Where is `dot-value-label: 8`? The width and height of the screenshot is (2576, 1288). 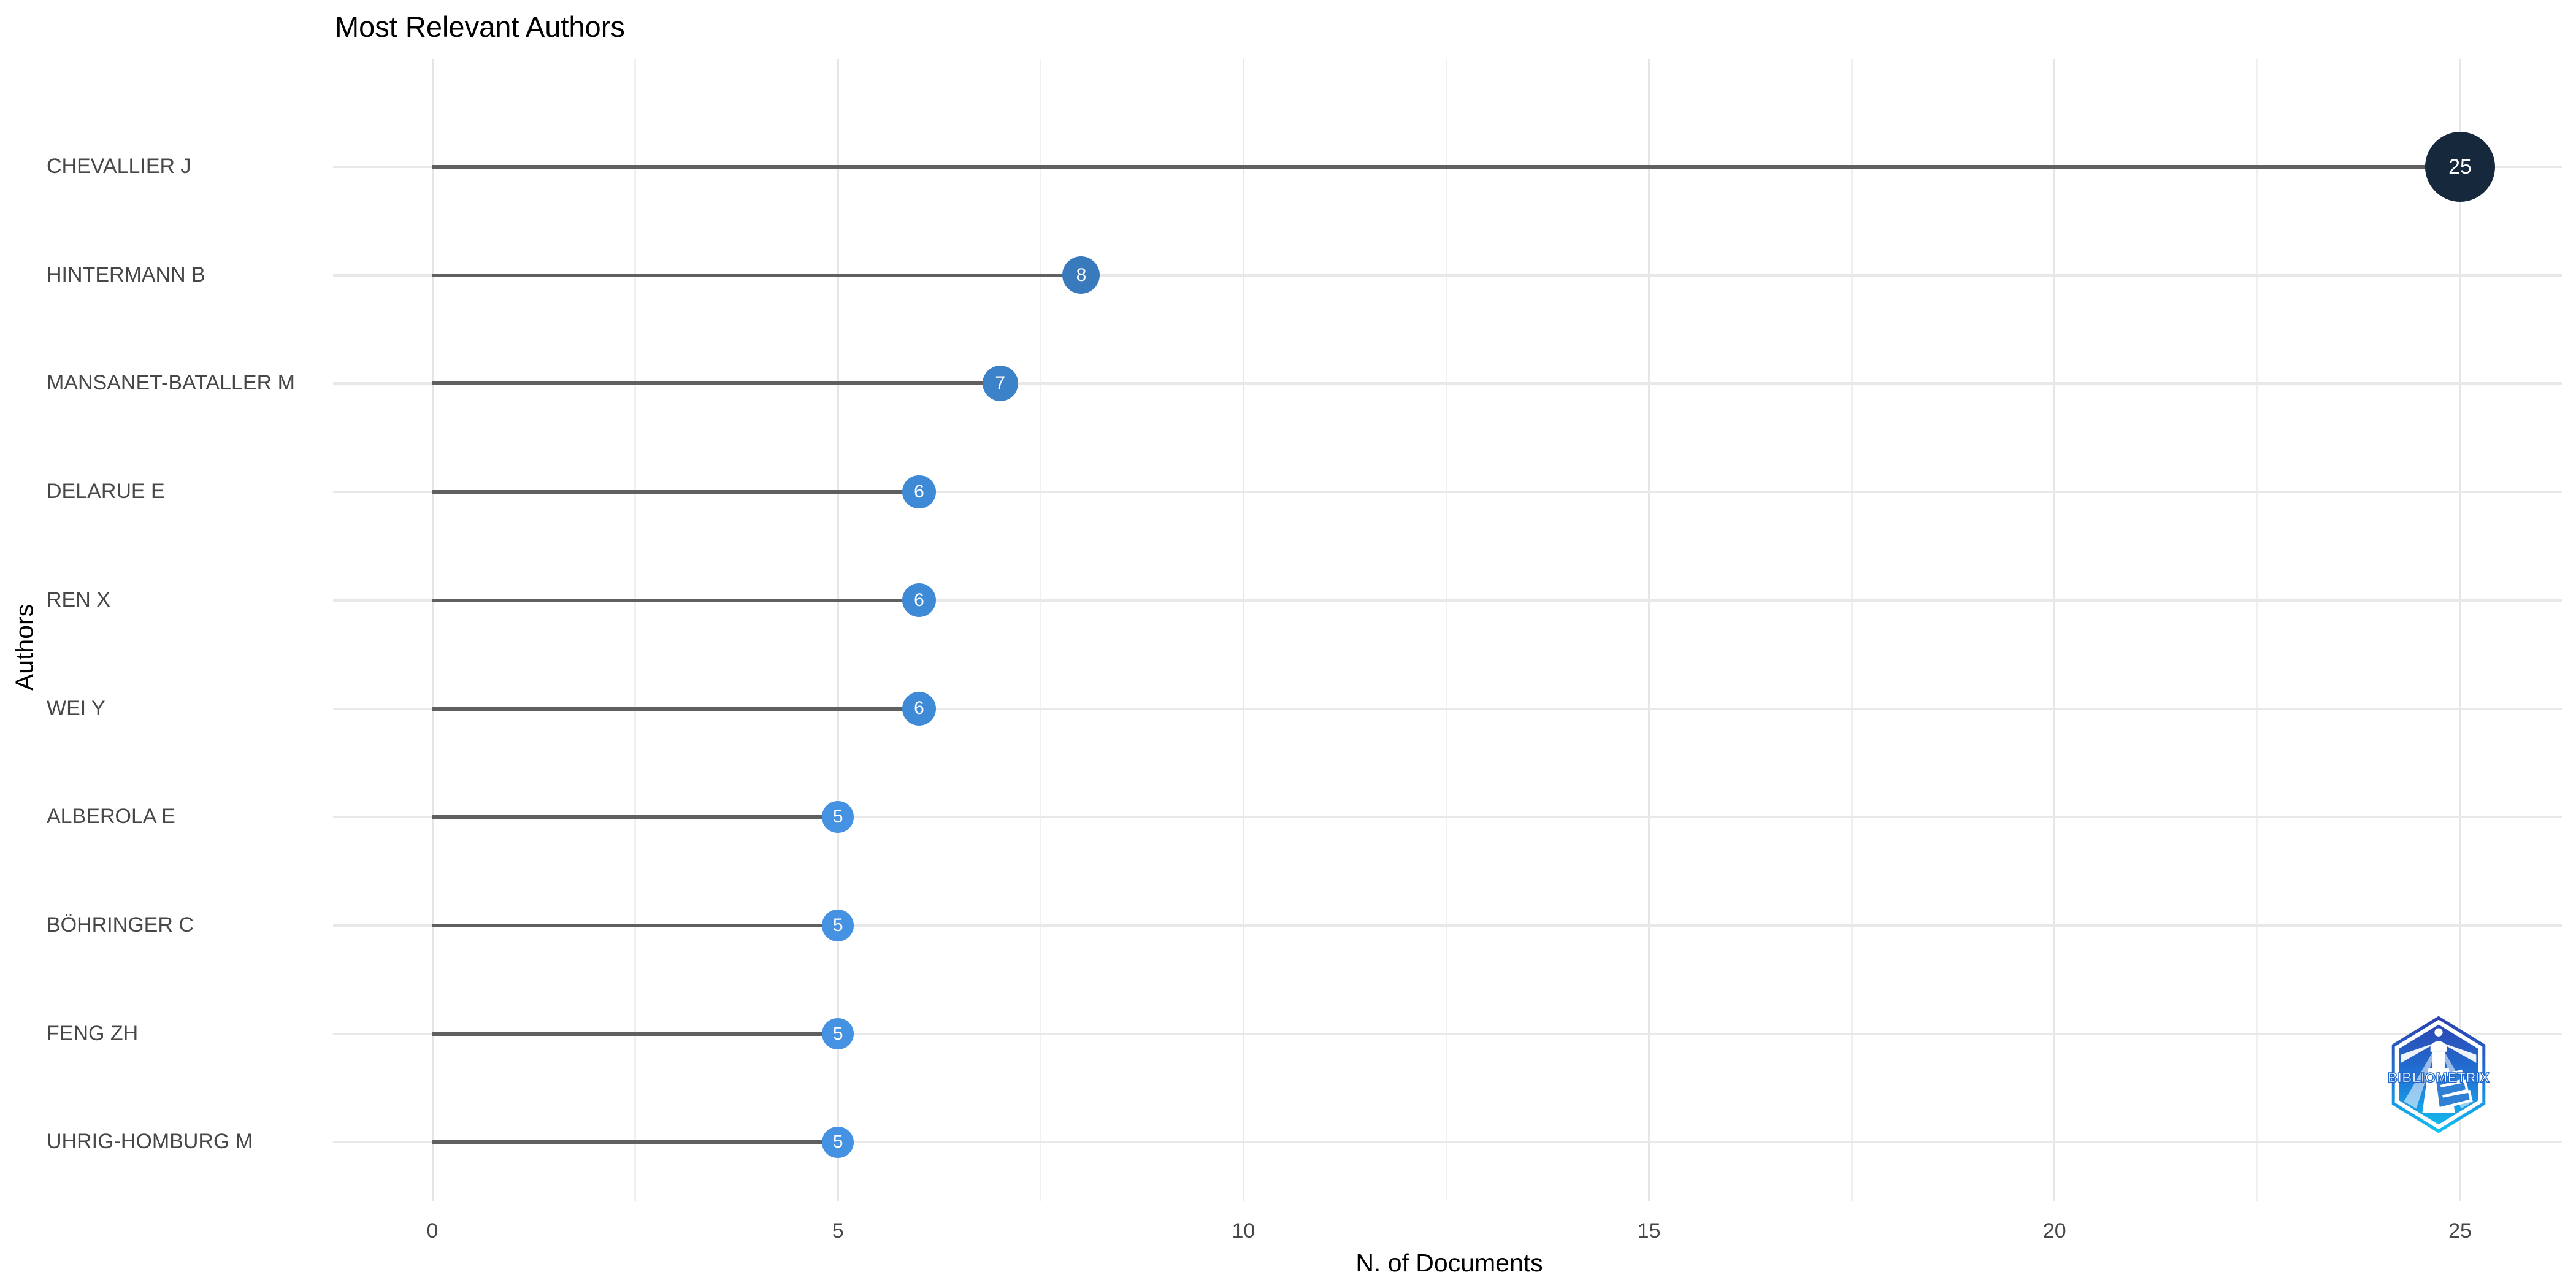 dot-value-label: 8 is located at coordinates (1081, 274).